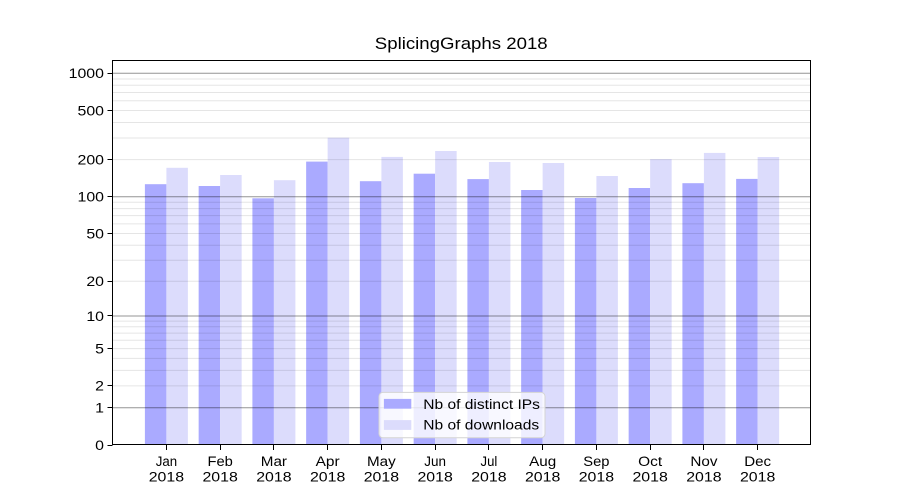 The width and height of the screenshot is (900, 500). I want to click on svg-text: 2, so click(99, 386).